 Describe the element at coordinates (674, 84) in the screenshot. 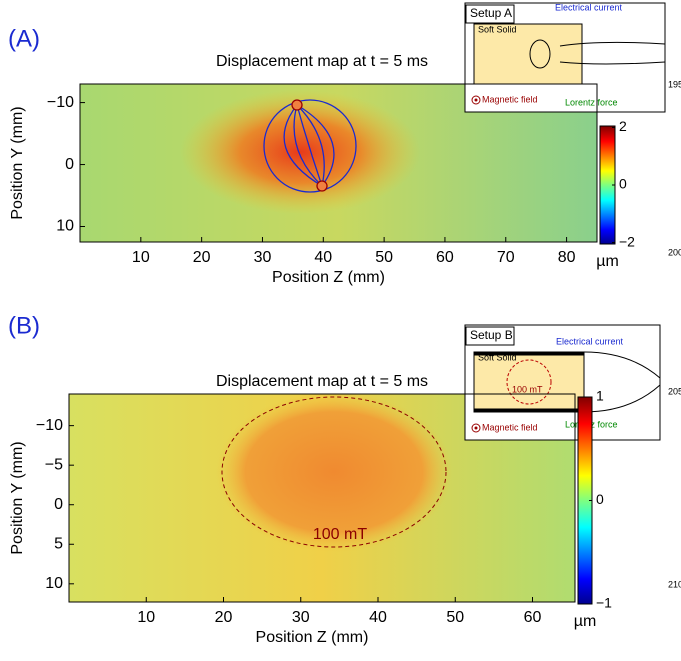

I see `margin-number: 195` at that location.